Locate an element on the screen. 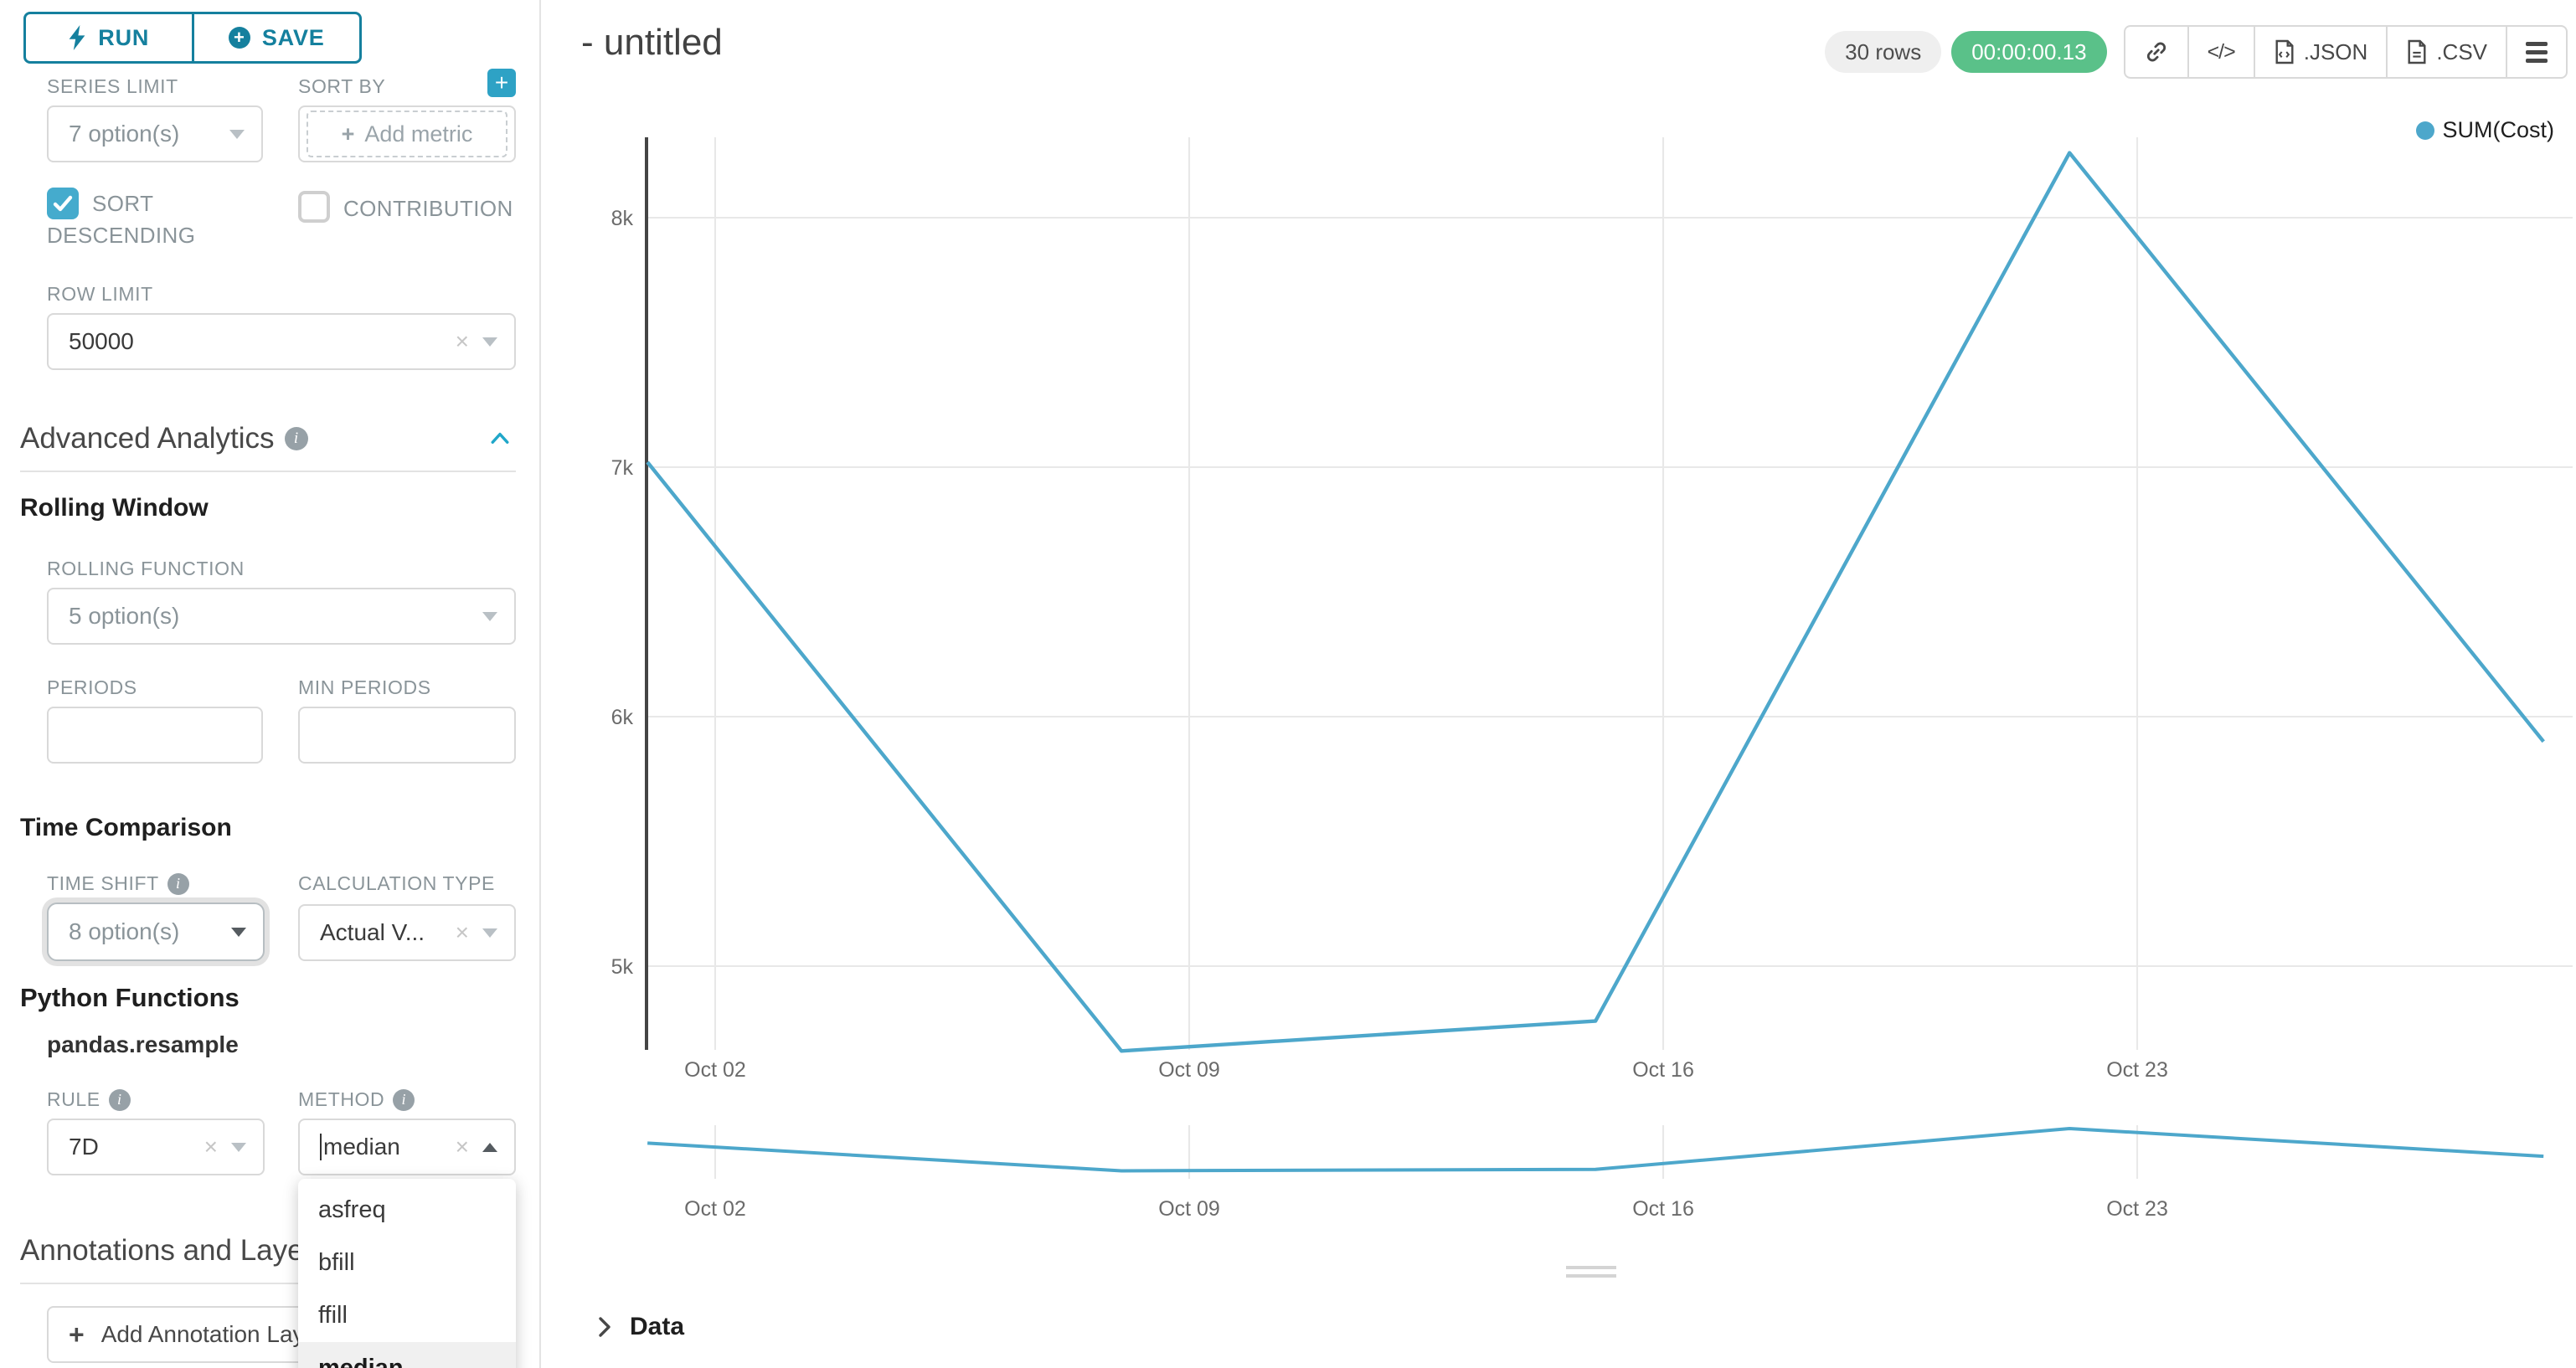 Image resolution: width=2576 pixels, height=1368 pixels. row-limit-select: 50000 × is located at coordinates (281, 341).